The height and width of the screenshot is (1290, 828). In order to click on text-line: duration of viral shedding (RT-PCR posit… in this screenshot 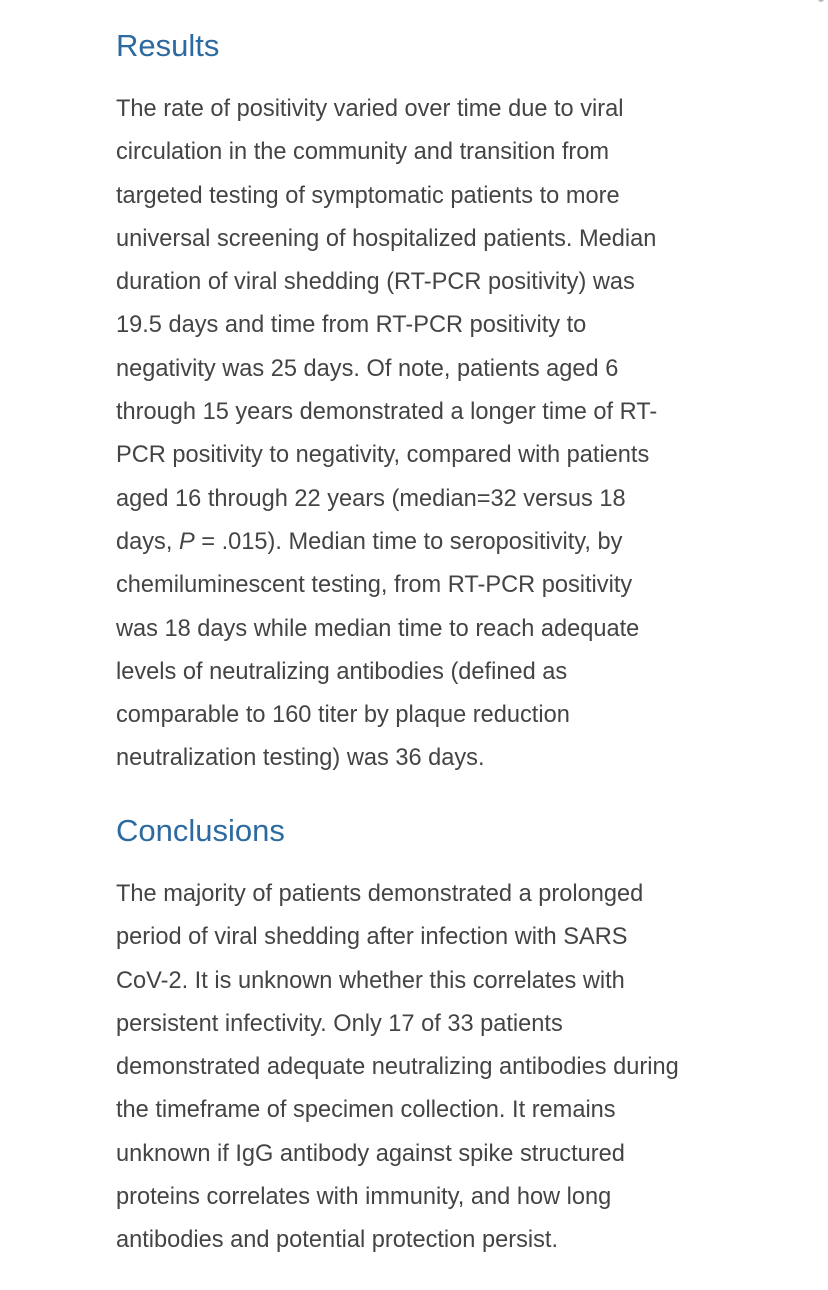, I will do `click(375, 282)`.